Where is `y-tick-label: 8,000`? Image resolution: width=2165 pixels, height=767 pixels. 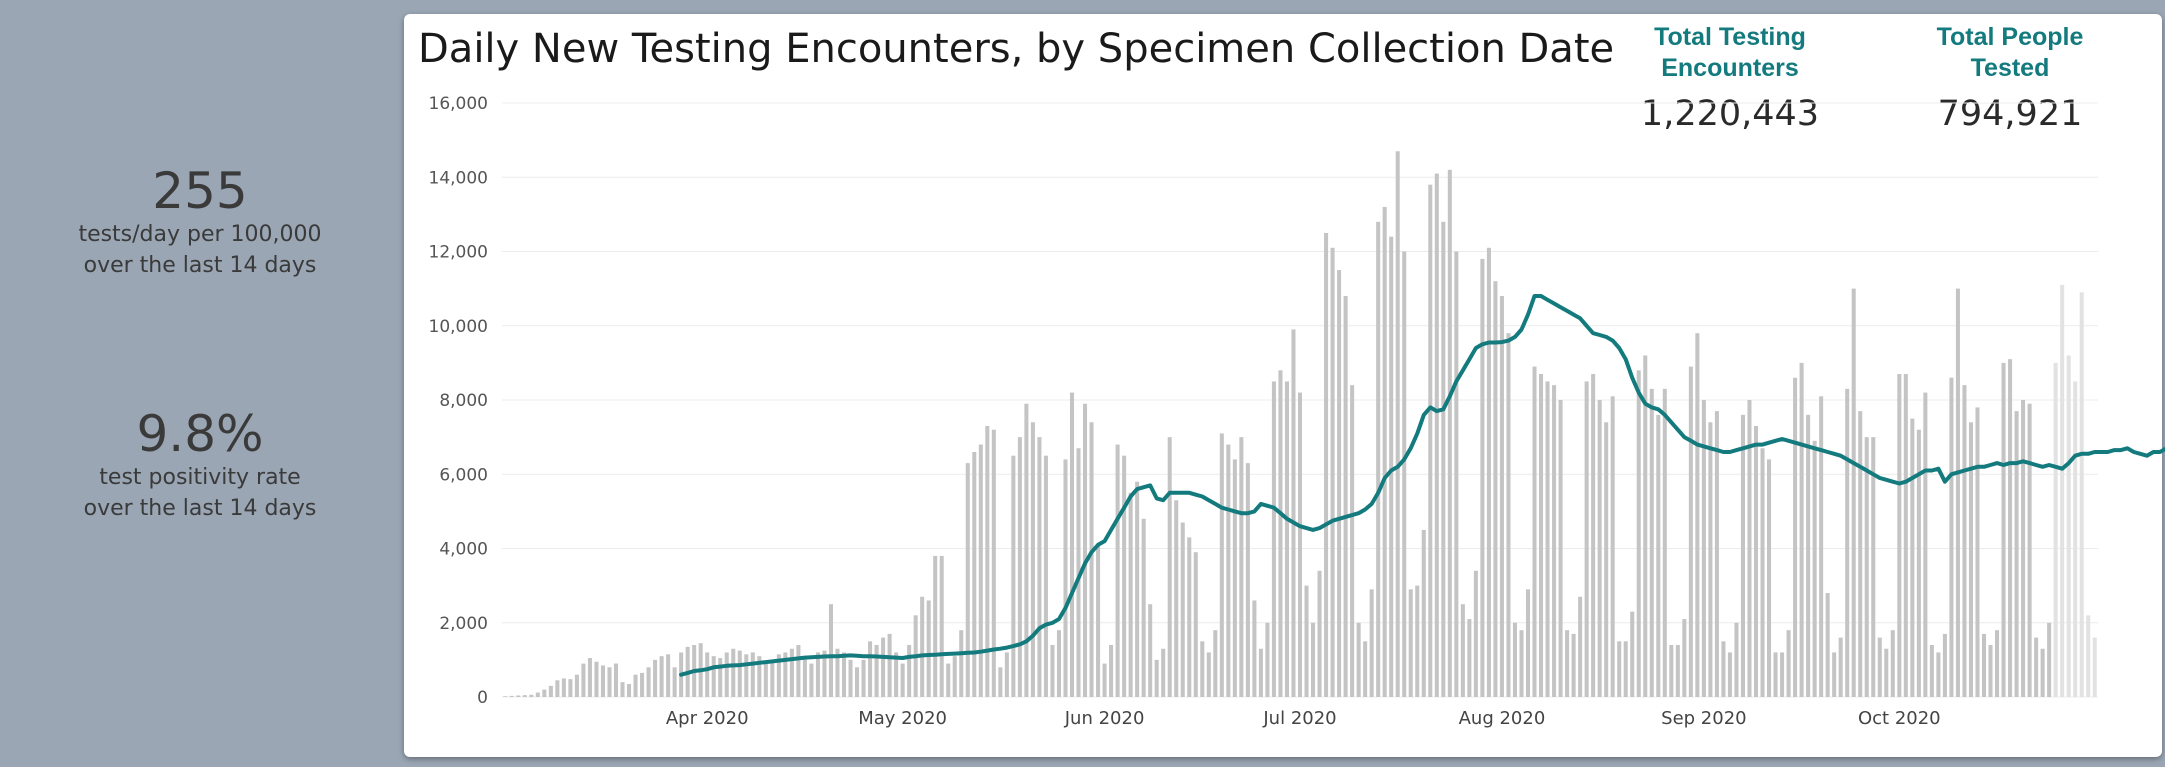 y-tick-label: 8,000 is located at coordinates (463, 401).